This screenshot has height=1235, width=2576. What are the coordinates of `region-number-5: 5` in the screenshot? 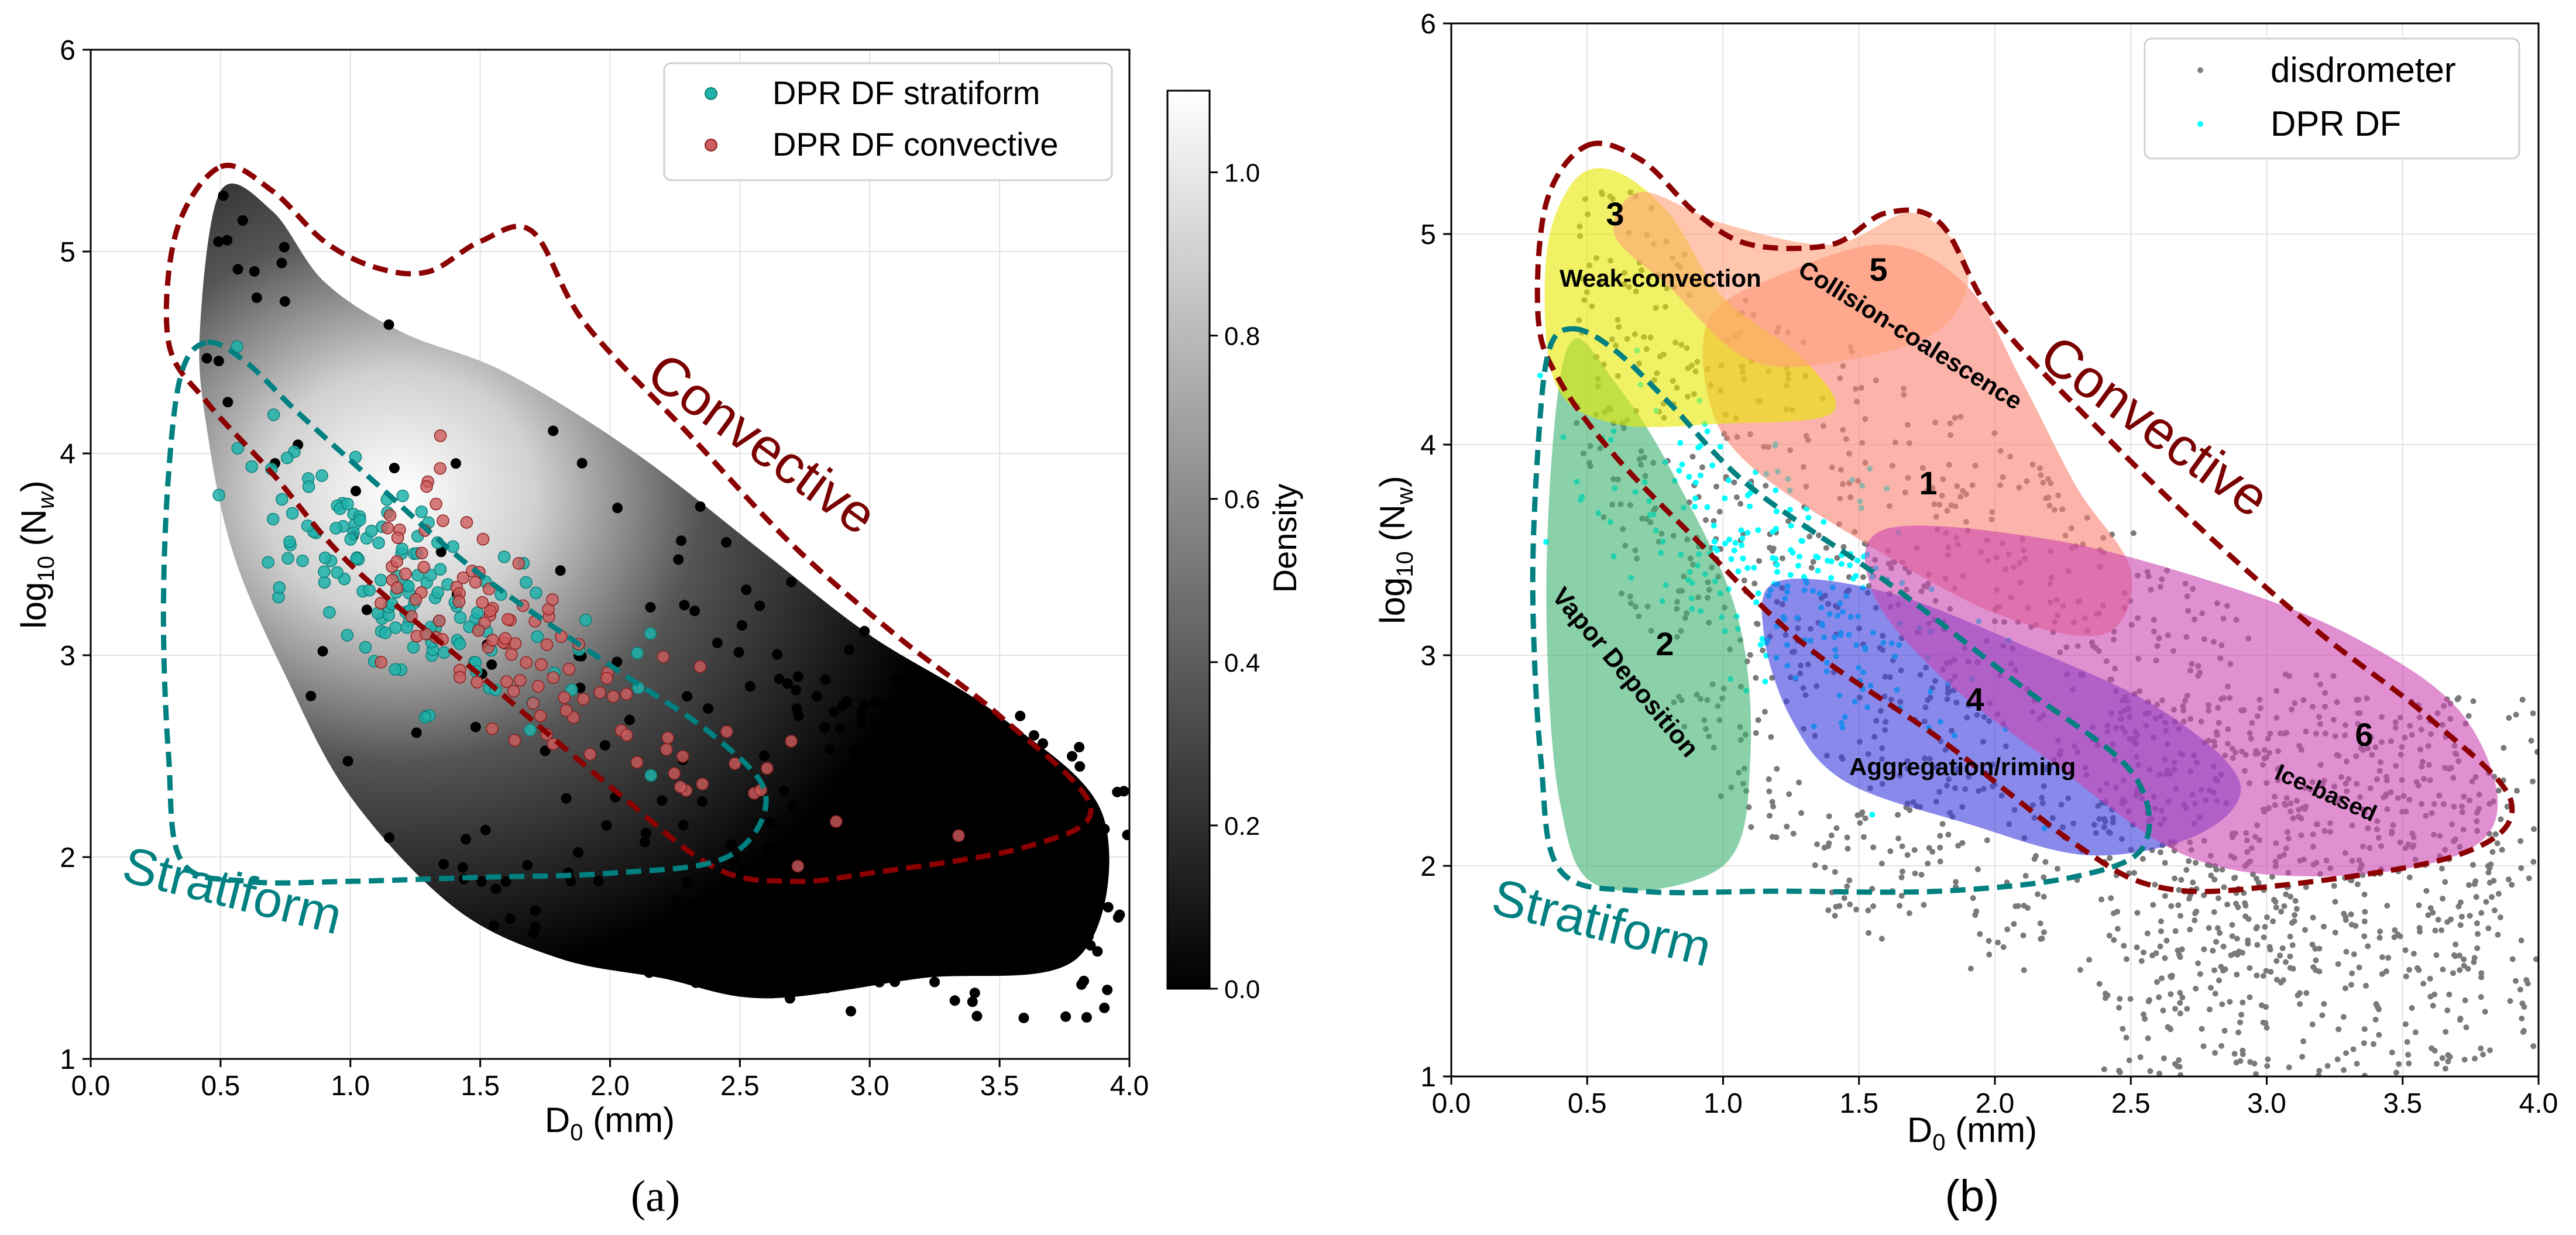 It's located at (1878, 269).